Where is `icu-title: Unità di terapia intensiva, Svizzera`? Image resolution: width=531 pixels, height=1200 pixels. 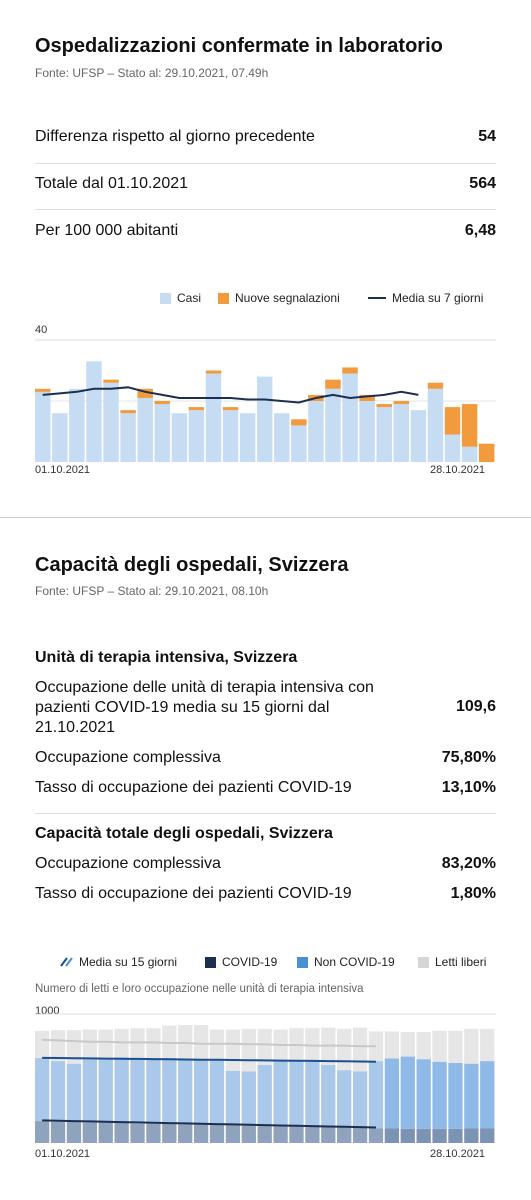 icu-title: Unità di terapia intensiva, Svizzera is located at coordinates (166, 657).